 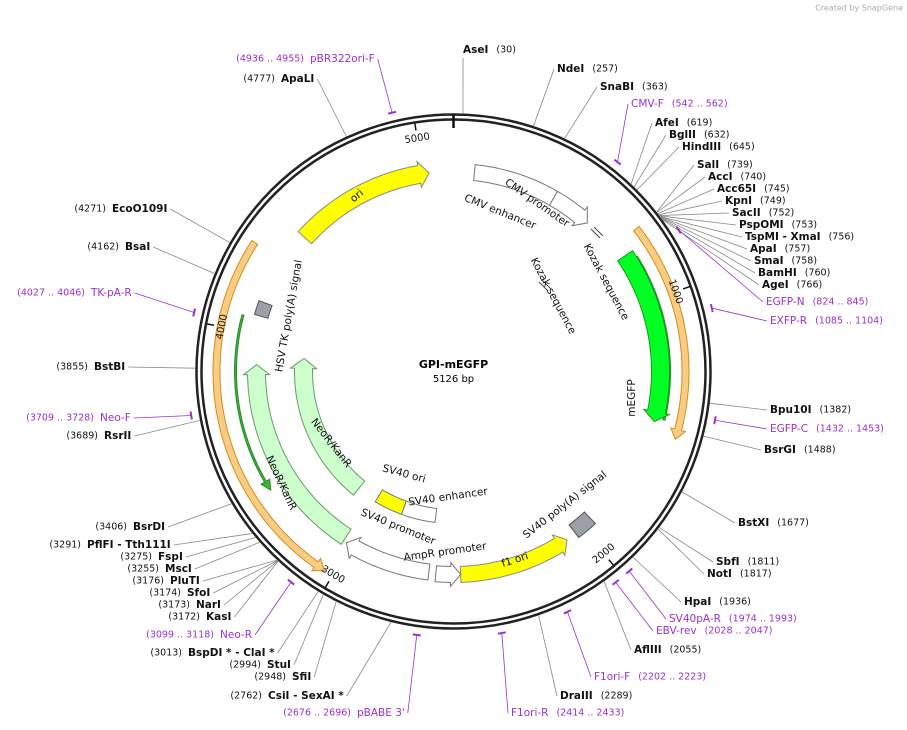 I want to click on site-position: (1817), so click(x=756, y=574).